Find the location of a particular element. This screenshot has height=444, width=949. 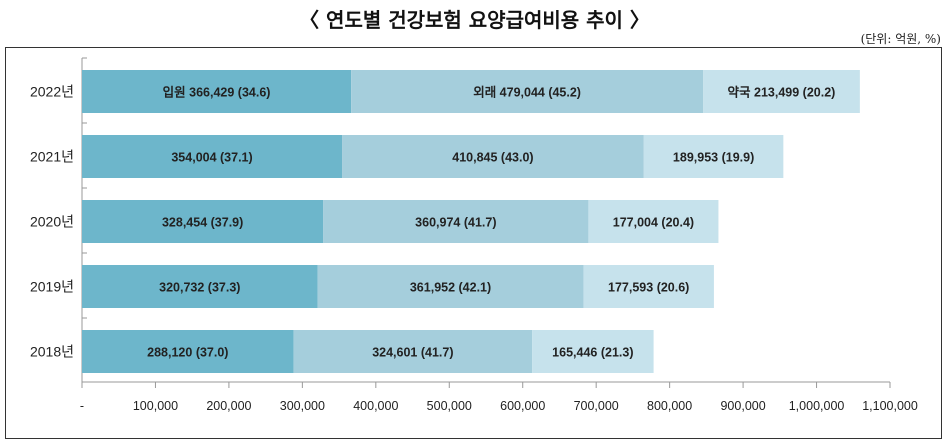

category-label: 2022년 is located at coordinates (52, 92).